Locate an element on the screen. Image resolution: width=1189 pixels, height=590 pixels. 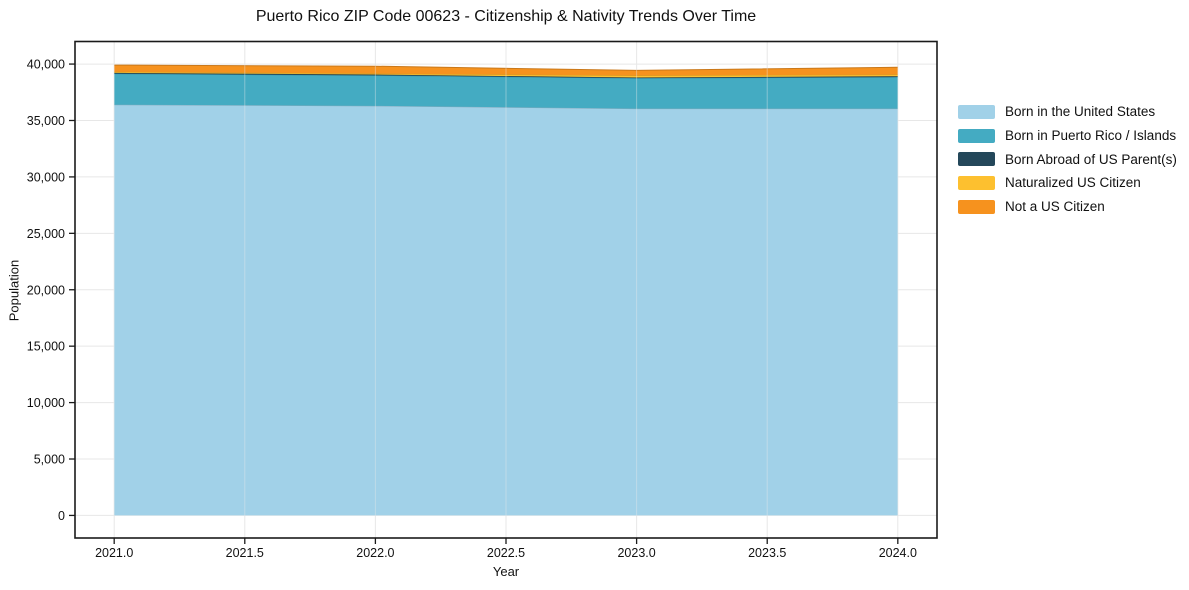
legend-item: Born Abroad of US Parent(s) is located at coordinates (1067, 159).